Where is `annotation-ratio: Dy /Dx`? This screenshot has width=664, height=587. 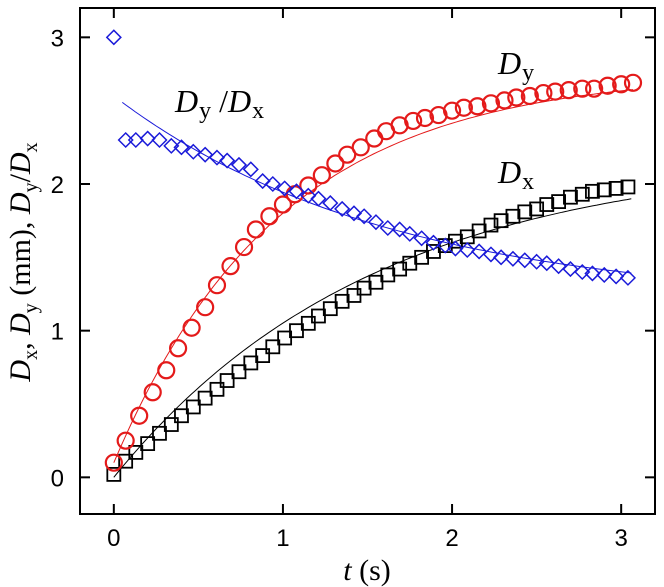
annotation-ratio: Dy /Dx is located at coordinates (219, 103).